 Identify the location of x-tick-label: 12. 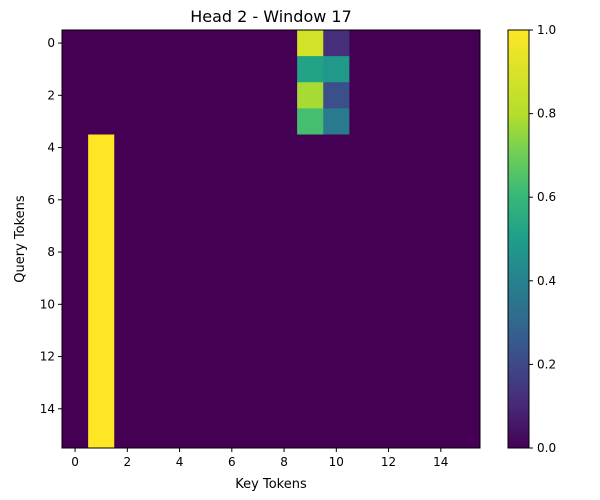
(388, 462).